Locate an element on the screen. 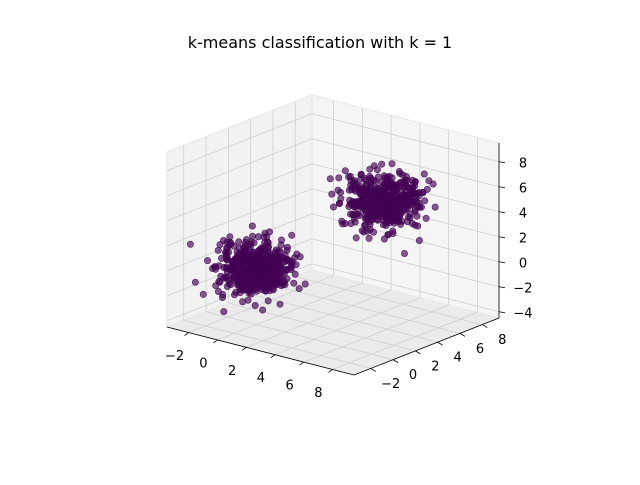 The height and width of the screenshot is (485, 640). data-points is located at coordinates (312, 238).